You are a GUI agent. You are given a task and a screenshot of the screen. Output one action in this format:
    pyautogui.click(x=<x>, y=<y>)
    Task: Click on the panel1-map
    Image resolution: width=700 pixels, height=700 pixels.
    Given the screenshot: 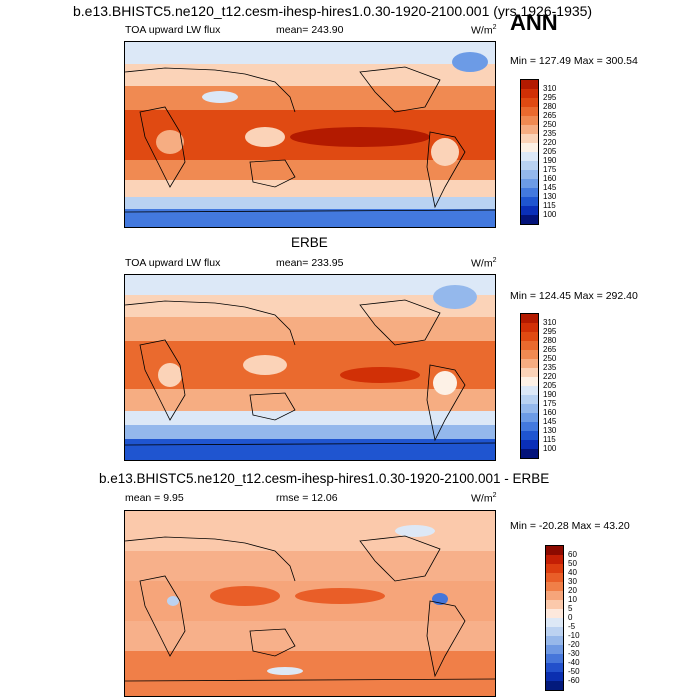 What is the action you would take?
    pyautogui.click(x=310, y=134)
    